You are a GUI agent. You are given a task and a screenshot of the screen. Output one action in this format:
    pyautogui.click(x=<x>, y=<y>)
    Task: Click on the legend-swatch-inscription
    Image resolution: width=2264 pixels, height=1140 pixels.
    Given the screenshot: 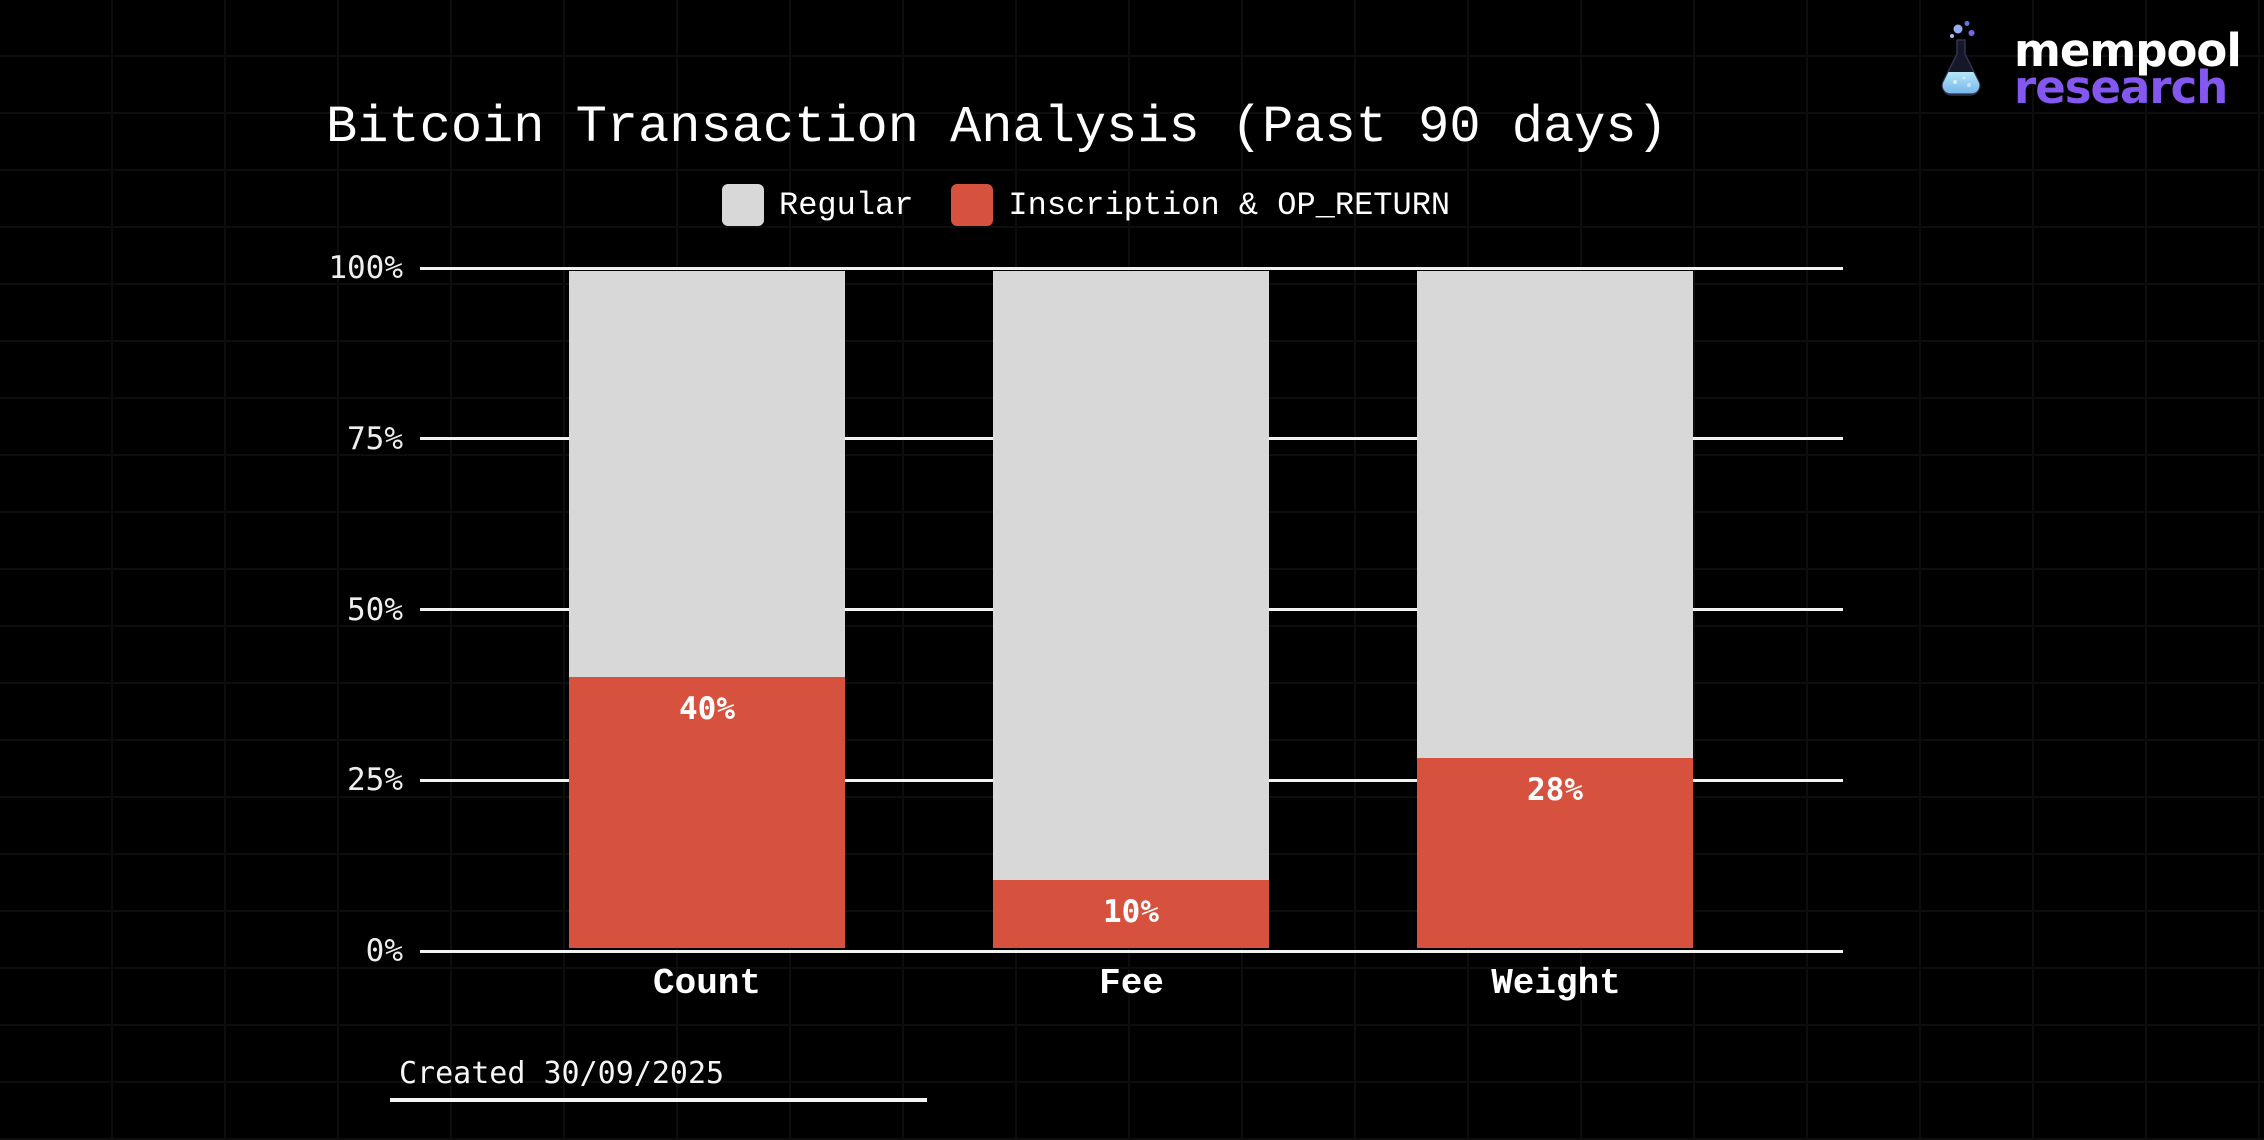 What is the action you would take?
    pyautogui.click(x=972, y=205)
    